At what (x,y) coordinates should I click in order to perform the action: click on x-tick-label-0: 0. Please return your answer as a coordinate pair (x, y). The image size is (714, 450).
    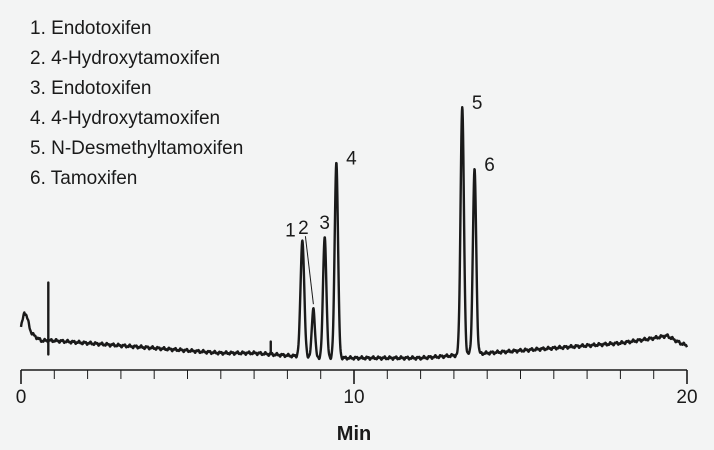
    Looking at the image, I should click on (21, 397).